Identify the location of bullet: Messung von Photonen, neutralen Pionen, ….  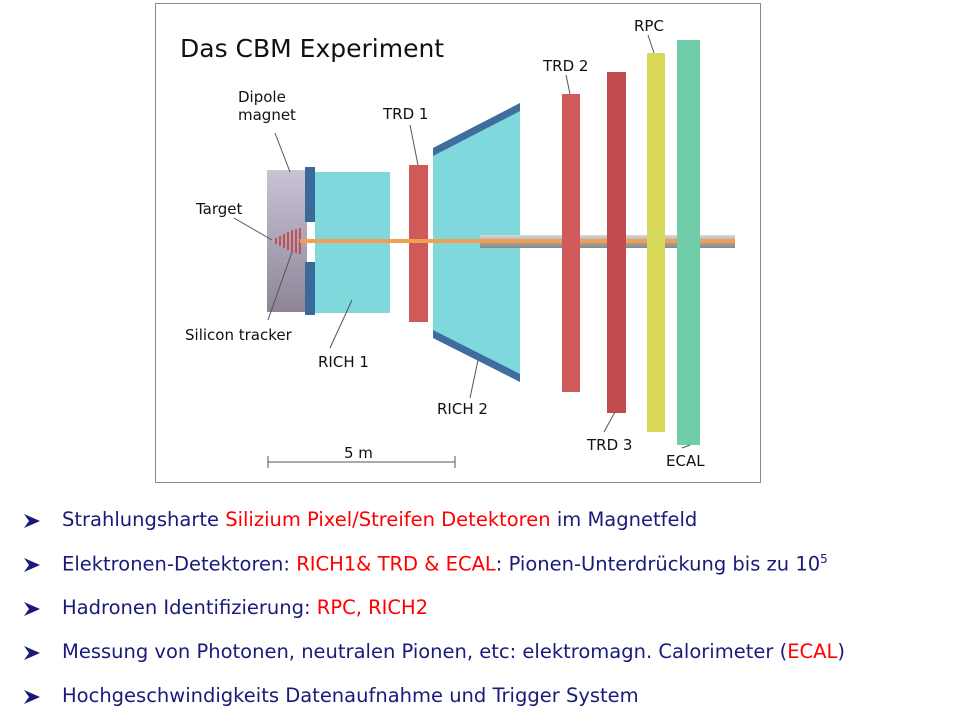
(490, 654).